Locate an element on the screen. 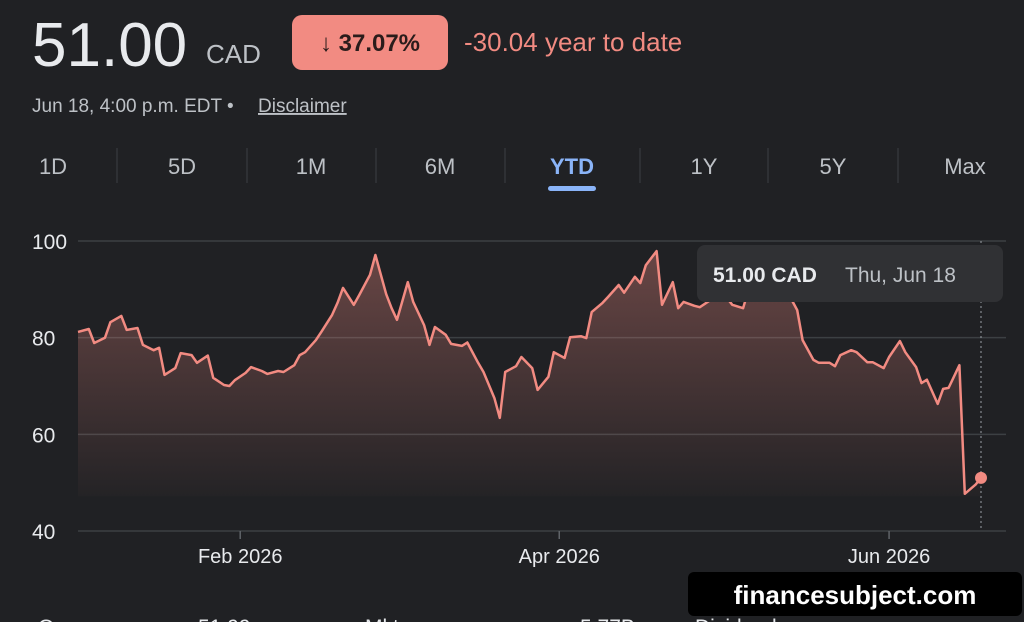  watermark-box is located at coordinates (855, 594).